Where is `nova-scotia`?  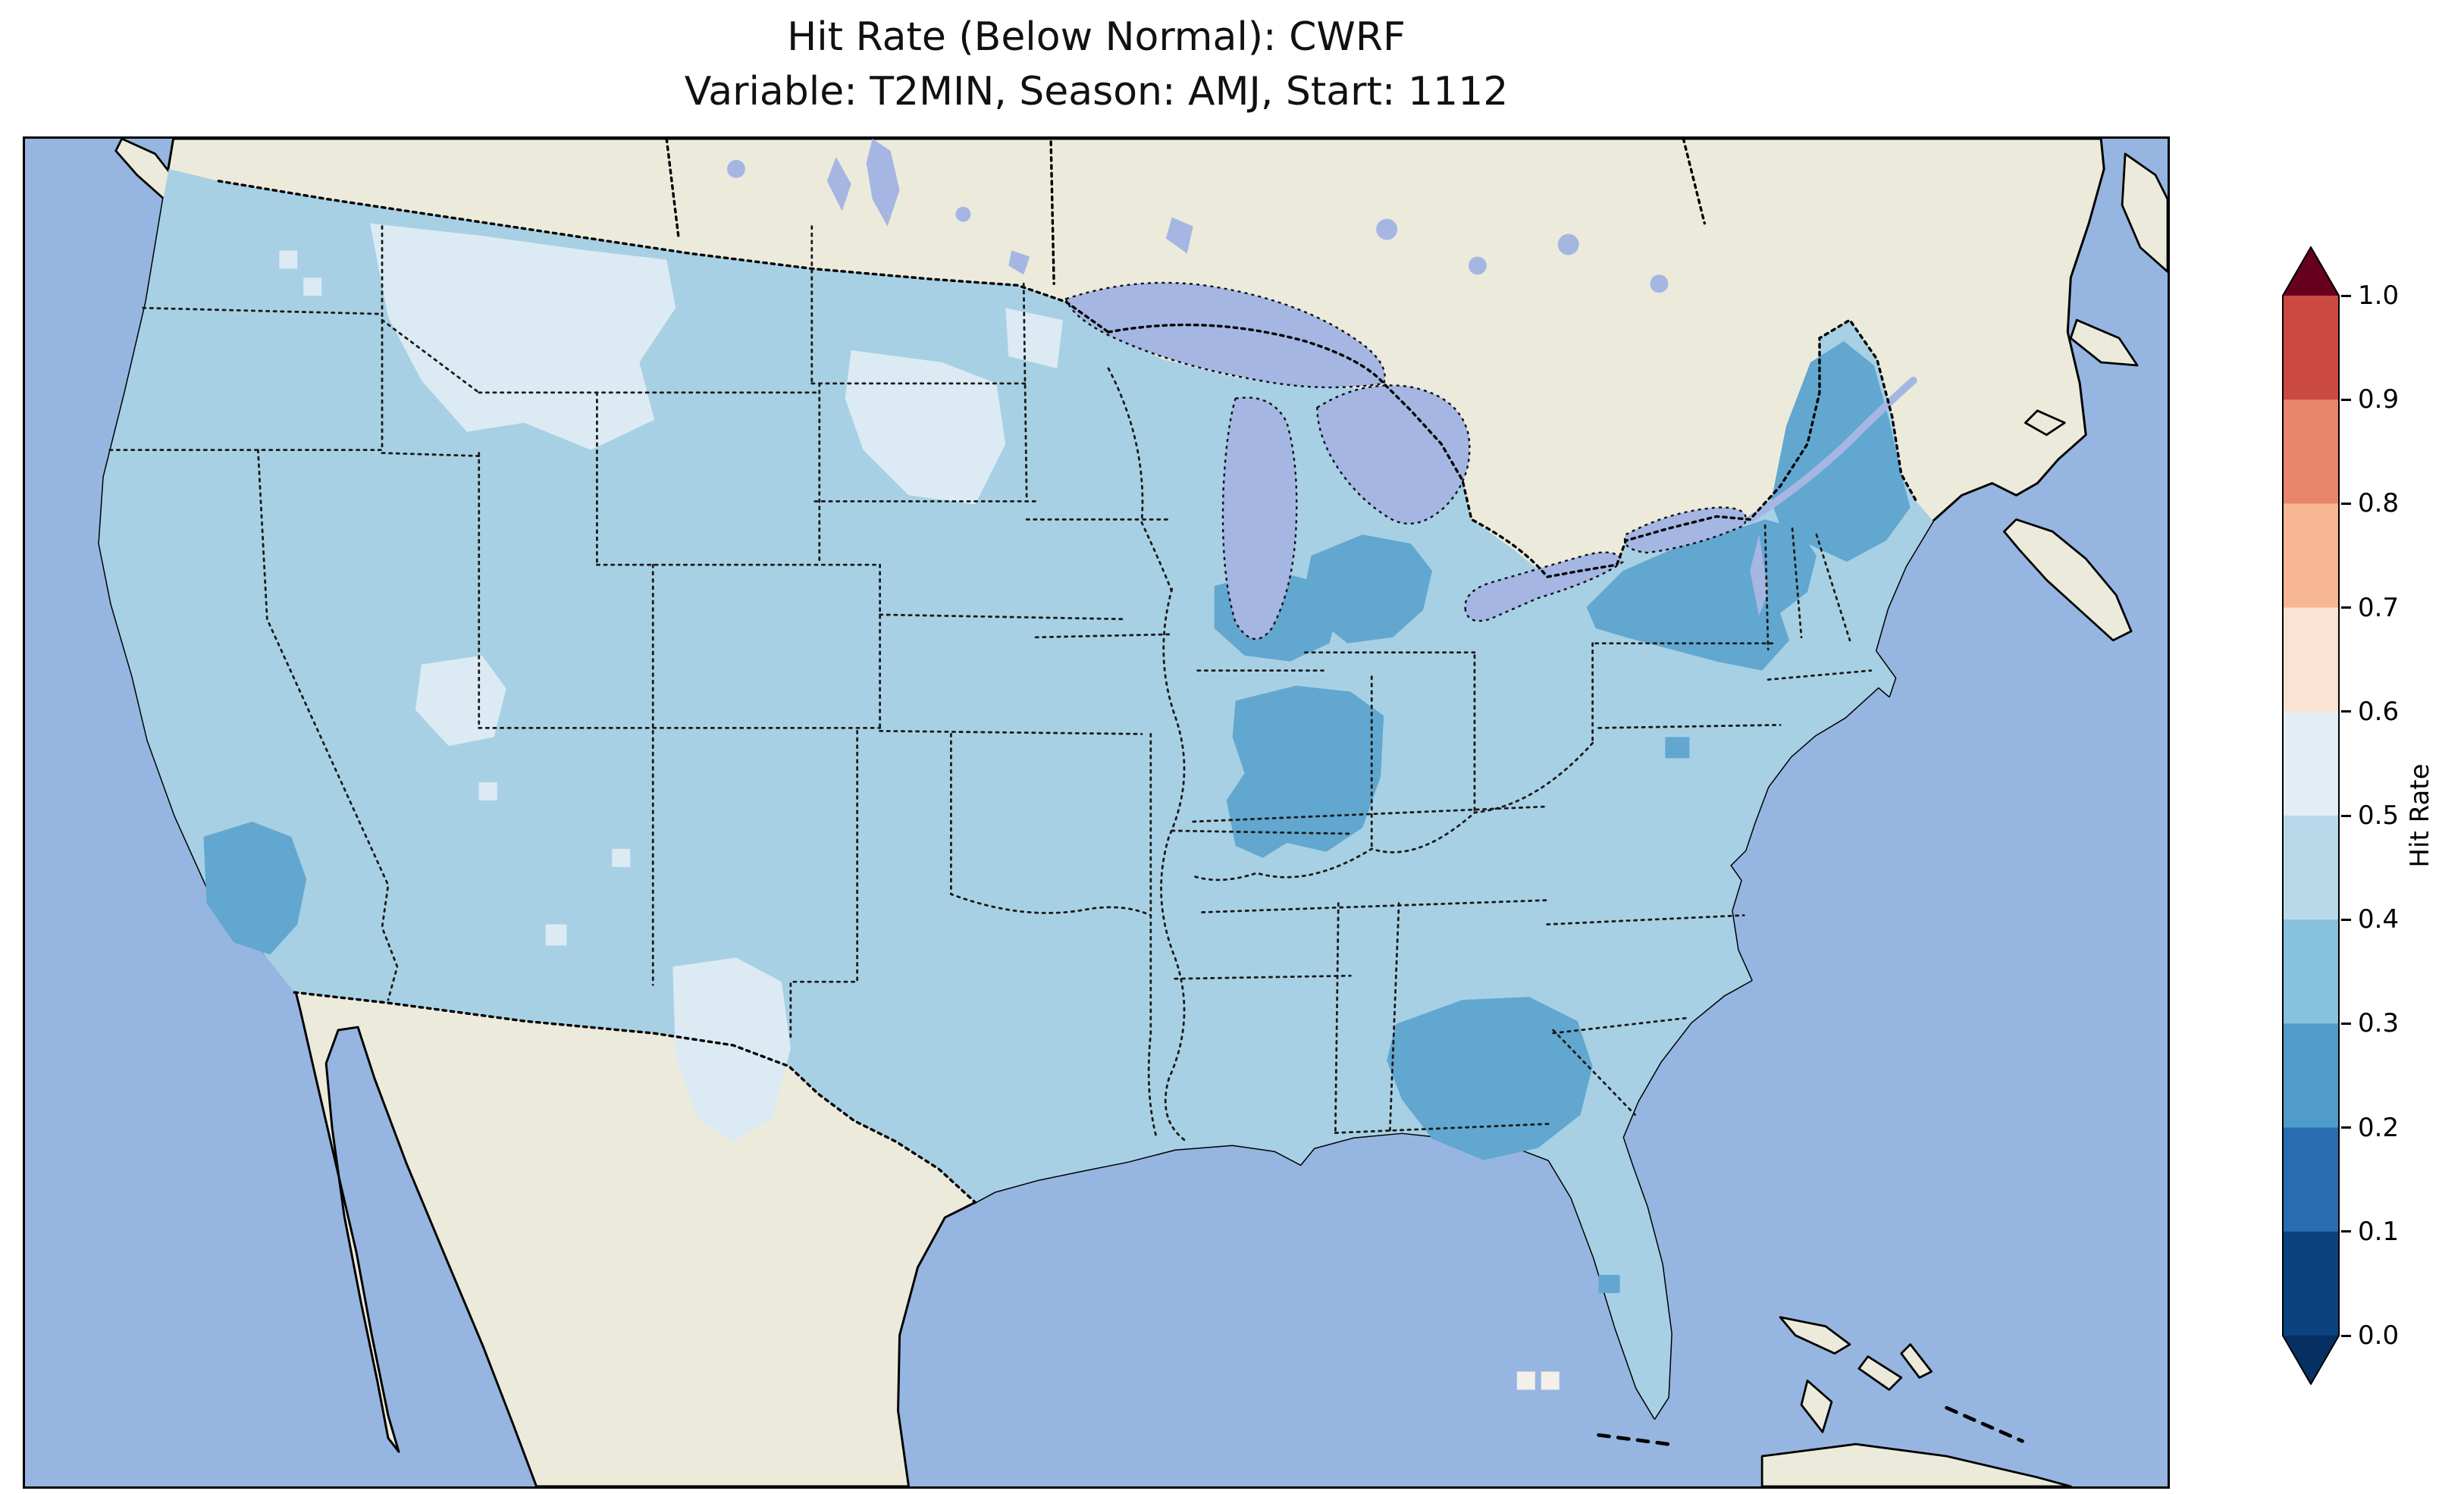
nova-scotia is located at coordinates (2068, 580).